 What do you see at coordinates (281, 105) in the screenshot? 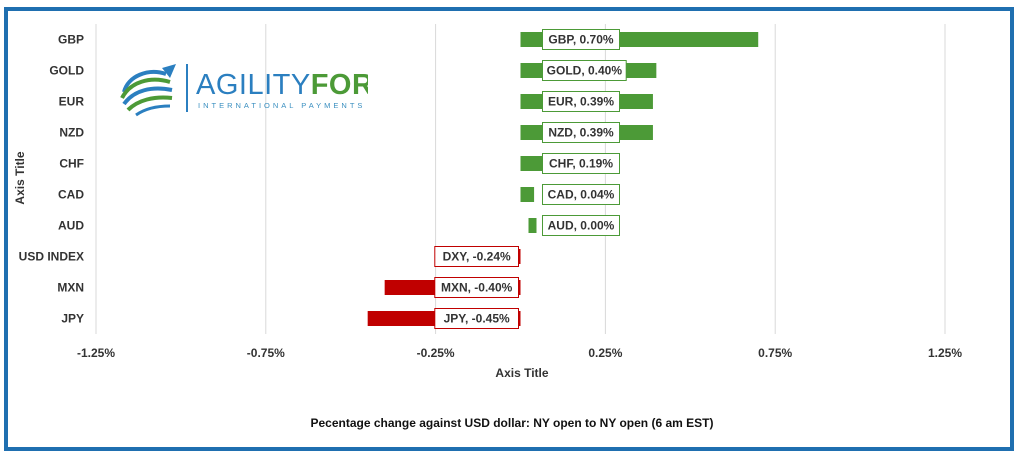
I see `logo-tagline: INTERNATIONAL PAYMENTS` at bounding box center [281, 105].